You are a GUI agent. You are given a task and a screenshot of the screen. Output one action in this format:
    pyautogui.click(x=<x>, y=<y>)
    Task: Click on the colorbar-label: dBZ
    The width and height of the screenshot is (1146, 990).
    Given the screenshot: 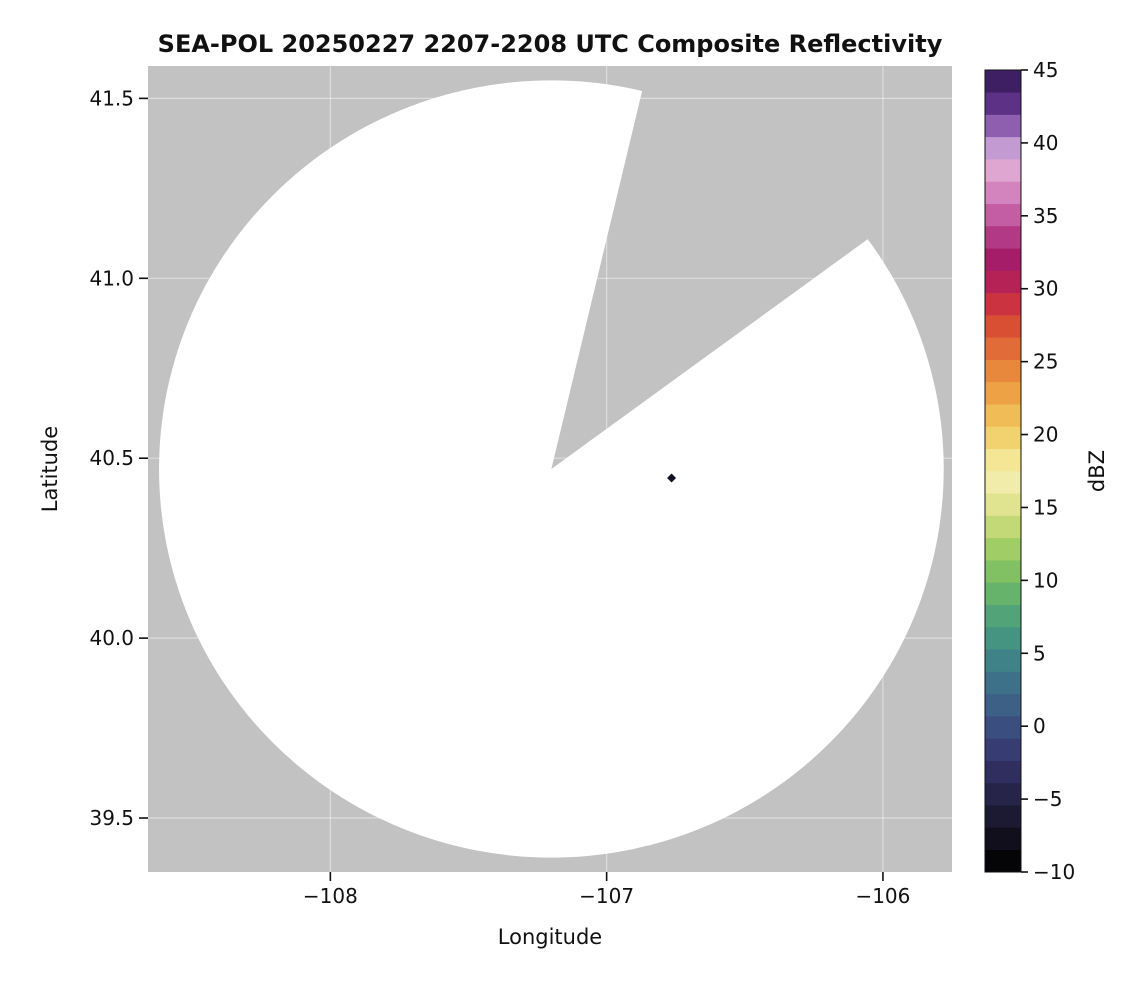 What is the action you would take?
    pyautogui.click(x=1097, y=471)
    